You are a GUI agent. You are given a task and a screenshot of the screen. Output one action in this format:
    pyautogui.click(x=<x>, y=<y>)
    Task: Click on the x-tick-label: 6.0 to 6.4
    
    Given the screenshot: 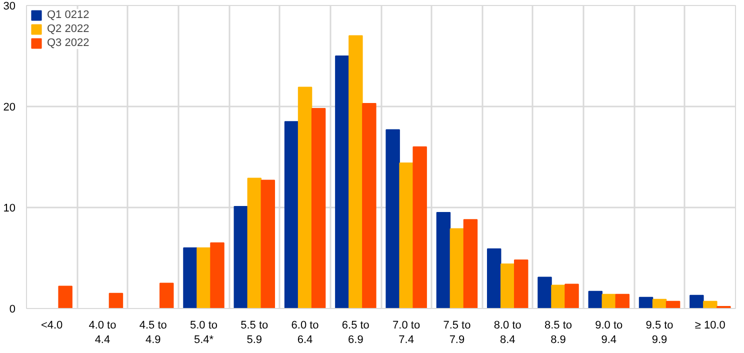 What is the action you would take?
    pyautogui.click(x=305, y=333)
    